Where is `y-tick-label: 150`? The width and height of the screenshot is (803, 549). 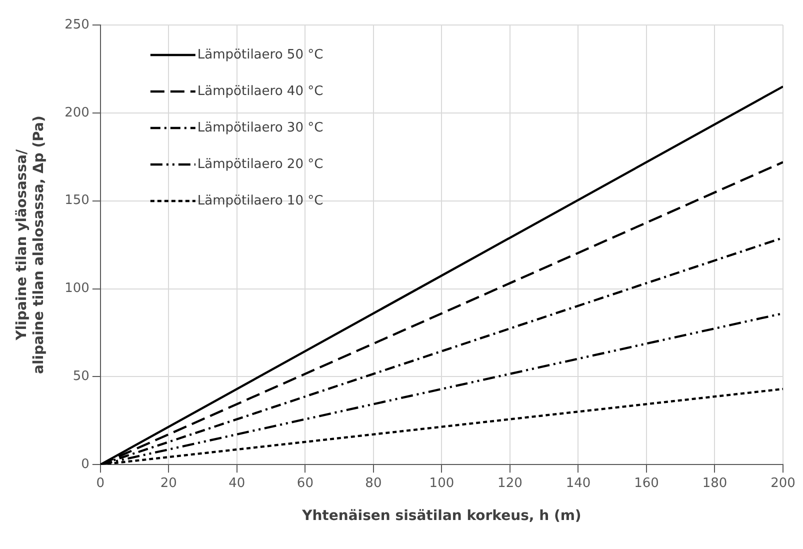
y-tick-label: 150 is located at coordinates (77, 200).